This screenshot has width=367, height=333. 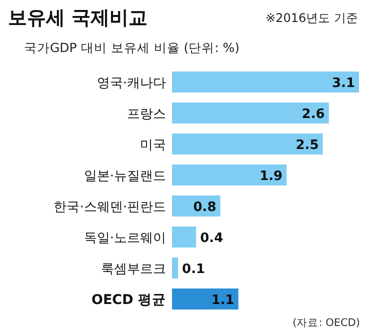 What do you see at coordinates (125, 238) in the screenshot?
I see `y-tick-label: 독일·노르웨이` at bounding box center [125, 238].